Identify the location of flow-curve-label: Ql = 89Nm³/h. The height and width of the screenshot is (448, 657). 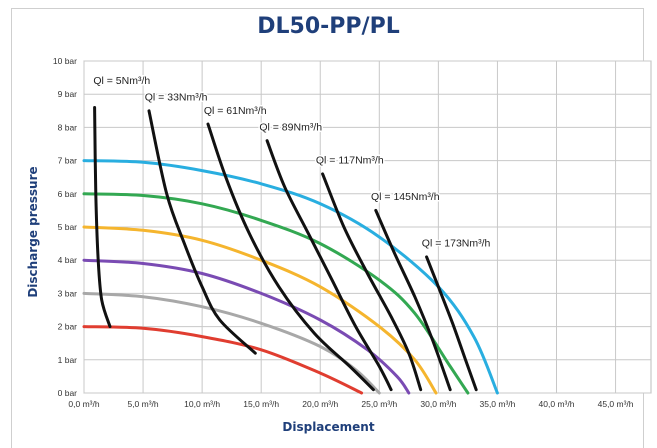
(290, 127).